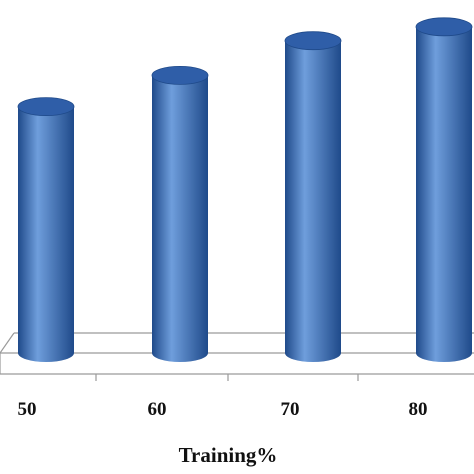 This screenshot has width=474, height=474. Describe the element at coordinates (290, 409) in the screenshot. I see `x-tick-label-70: 70` at that location.